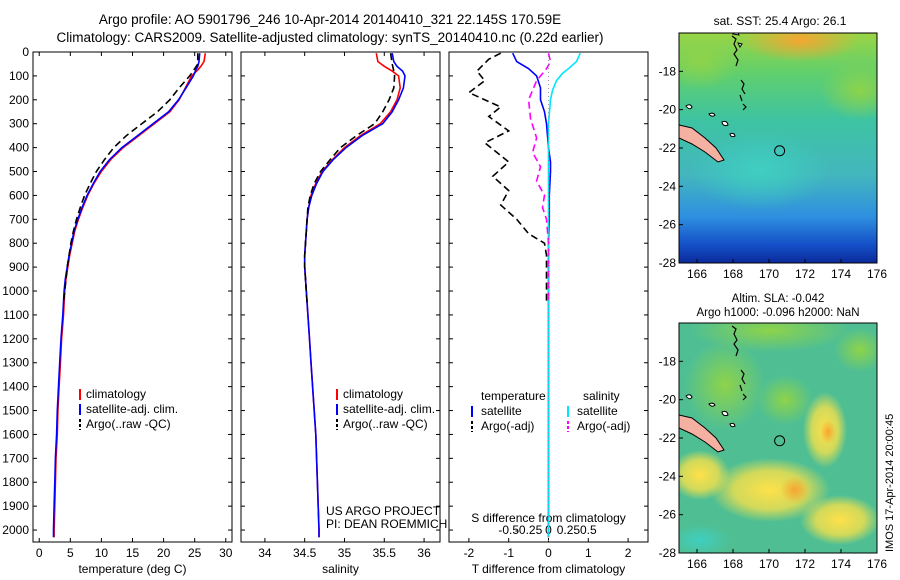 The height and width of the screenshot is (580, 900). I want to click on sst-float-position-marker, so click(780, 151).